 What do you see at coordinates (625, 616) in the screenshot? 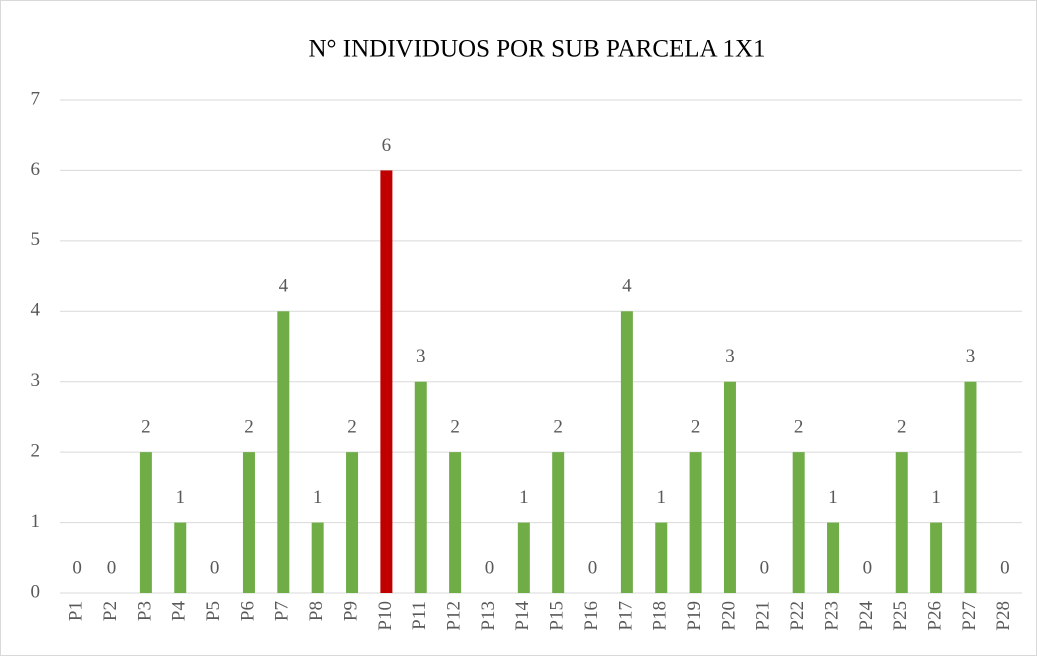
I see `x-tick-label: P17` at bounding box center [625, 616].